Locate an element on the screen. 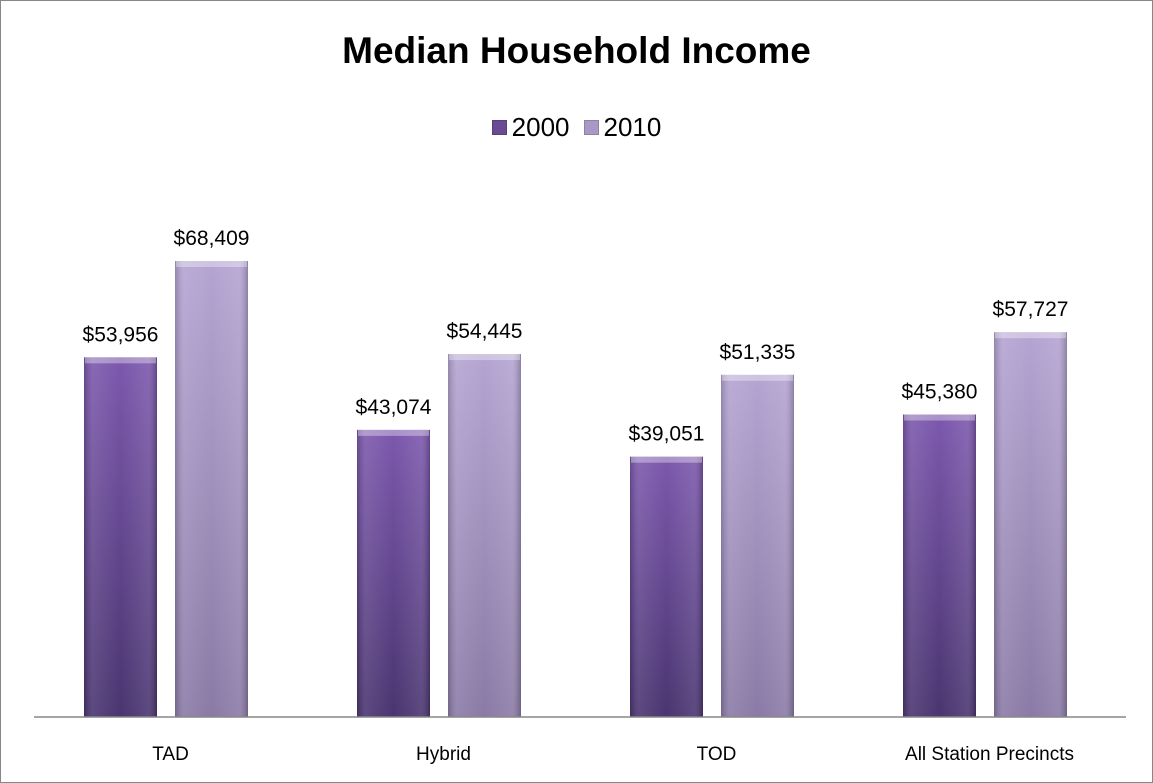 The image size is (1153, 783). bar-2000-tod is located at coordinates (666, 586).